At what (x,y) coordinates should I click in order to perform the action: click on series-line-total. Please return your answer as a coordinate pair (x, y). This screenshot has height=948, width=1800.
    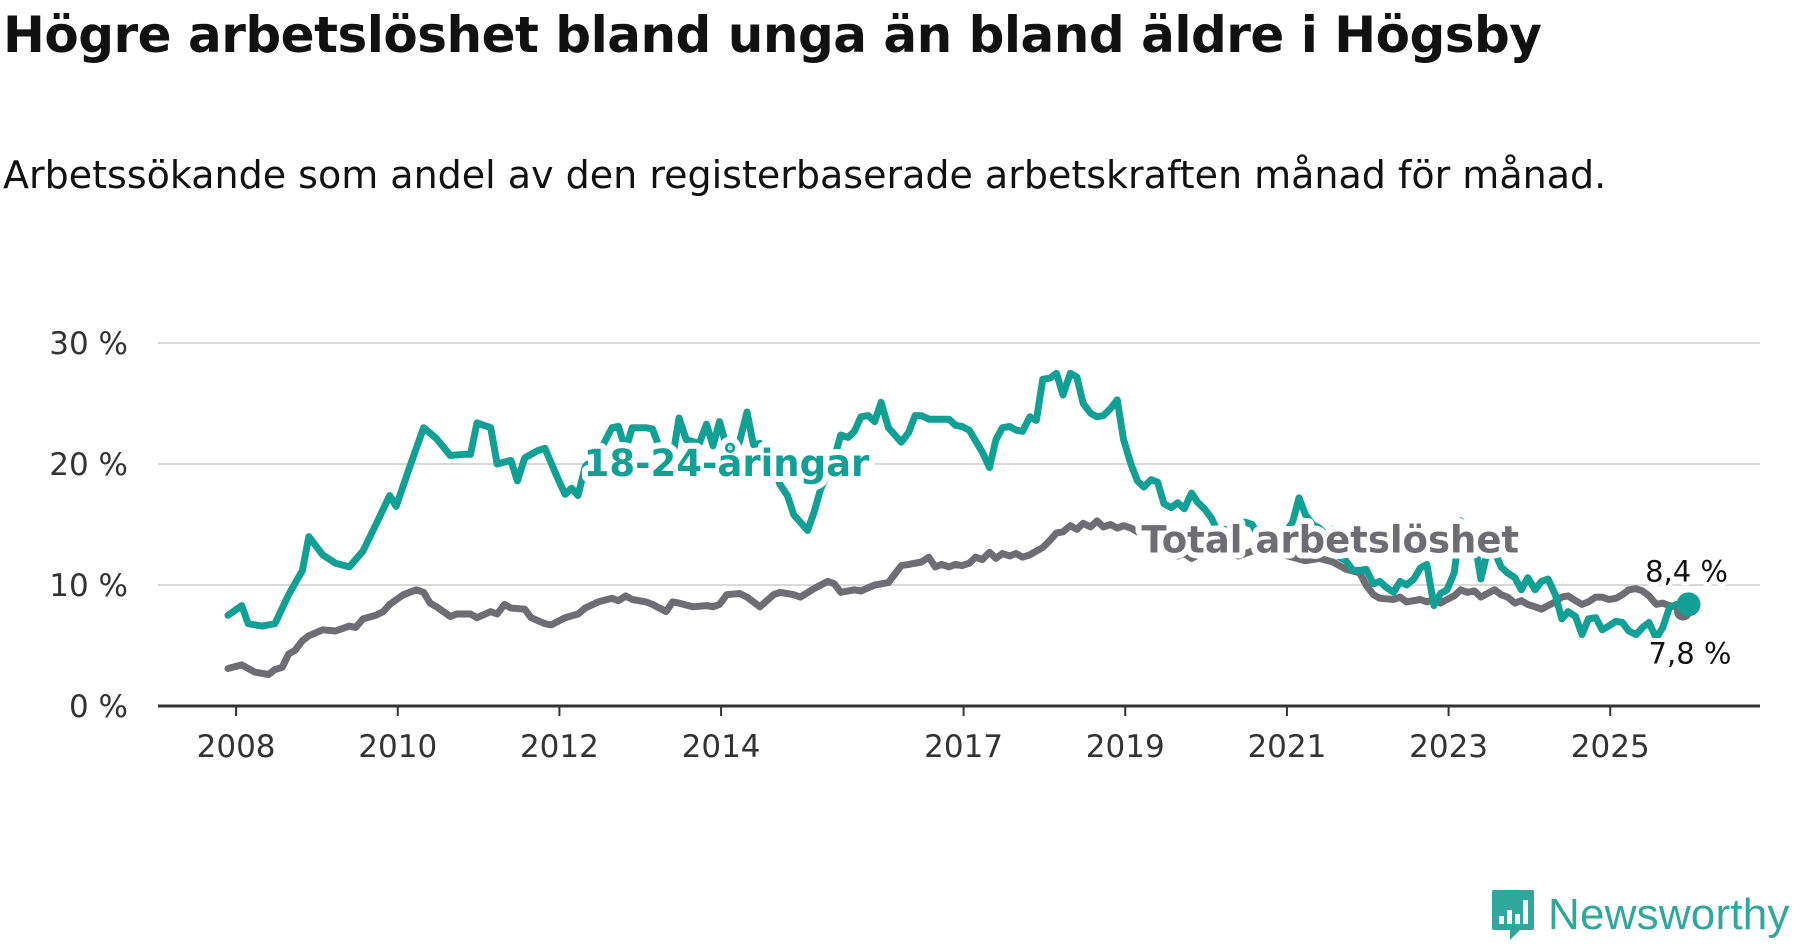
    Looking at the image, I should click on (955, 597).